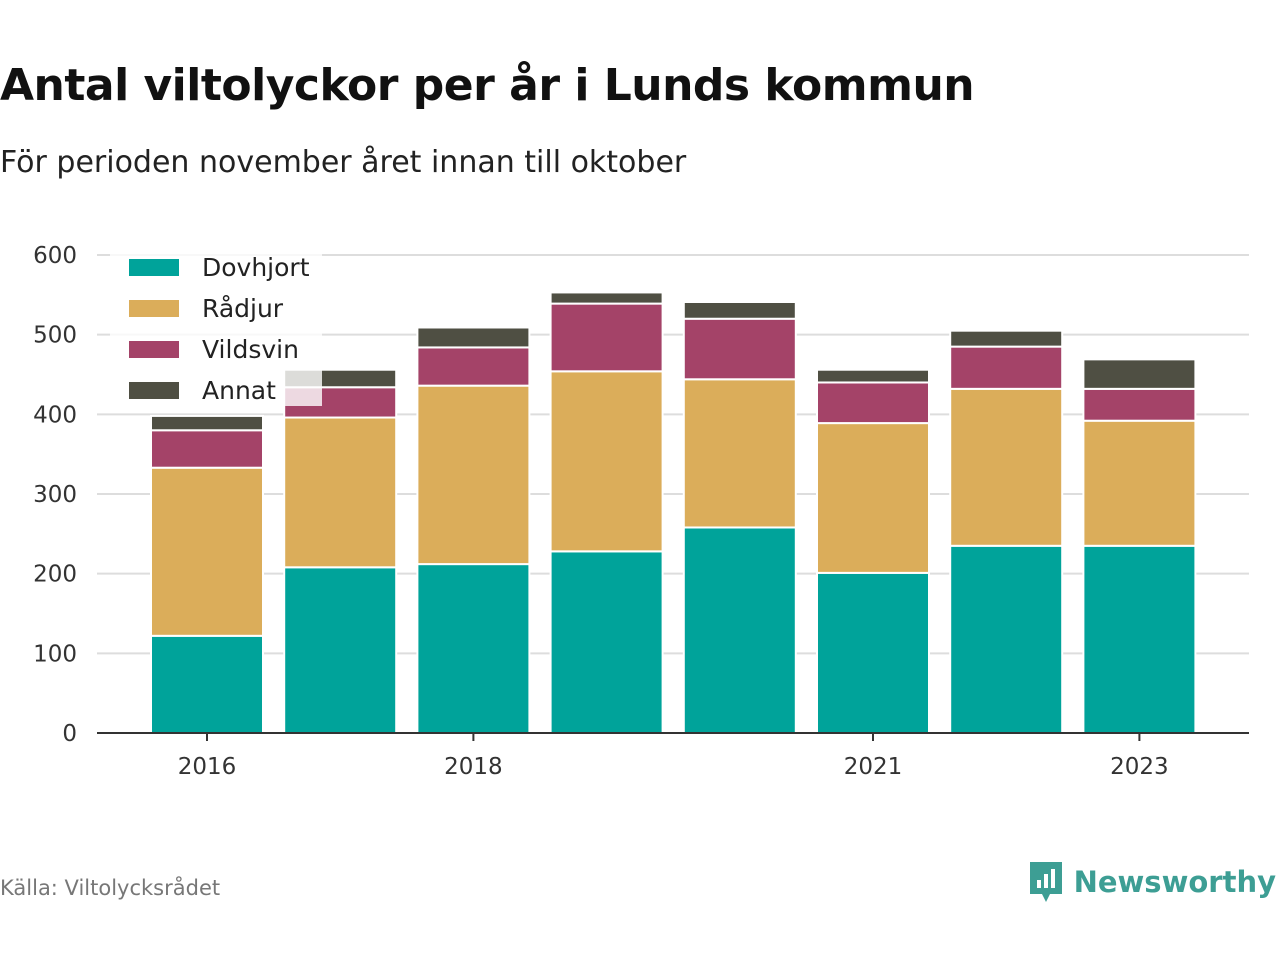  Describe the element at coordinates (216, 326) in the screenshot. I see `legend: Dovhjort Rådjur Vildsvin Annat` at that location.